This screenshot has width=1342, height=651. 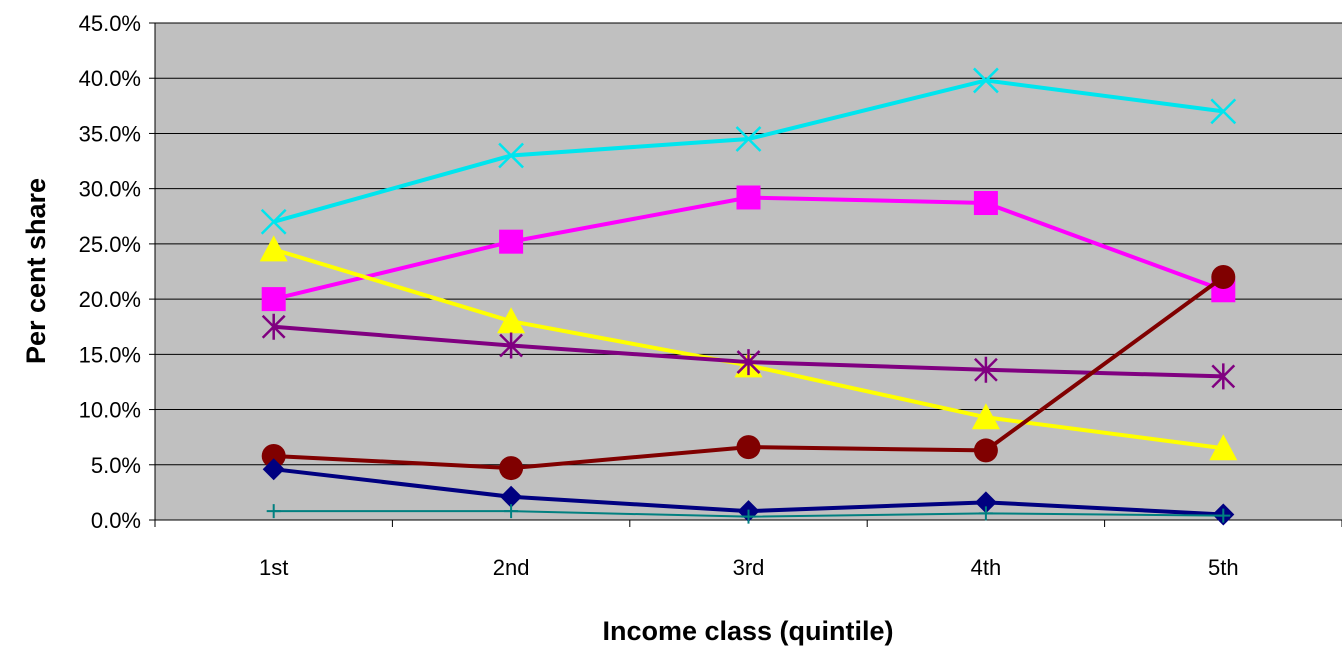 What do you see at coordinates (986, 567) in the screenshot?
I see `x-tick-label: 4th` at bounding box center [986, 567].